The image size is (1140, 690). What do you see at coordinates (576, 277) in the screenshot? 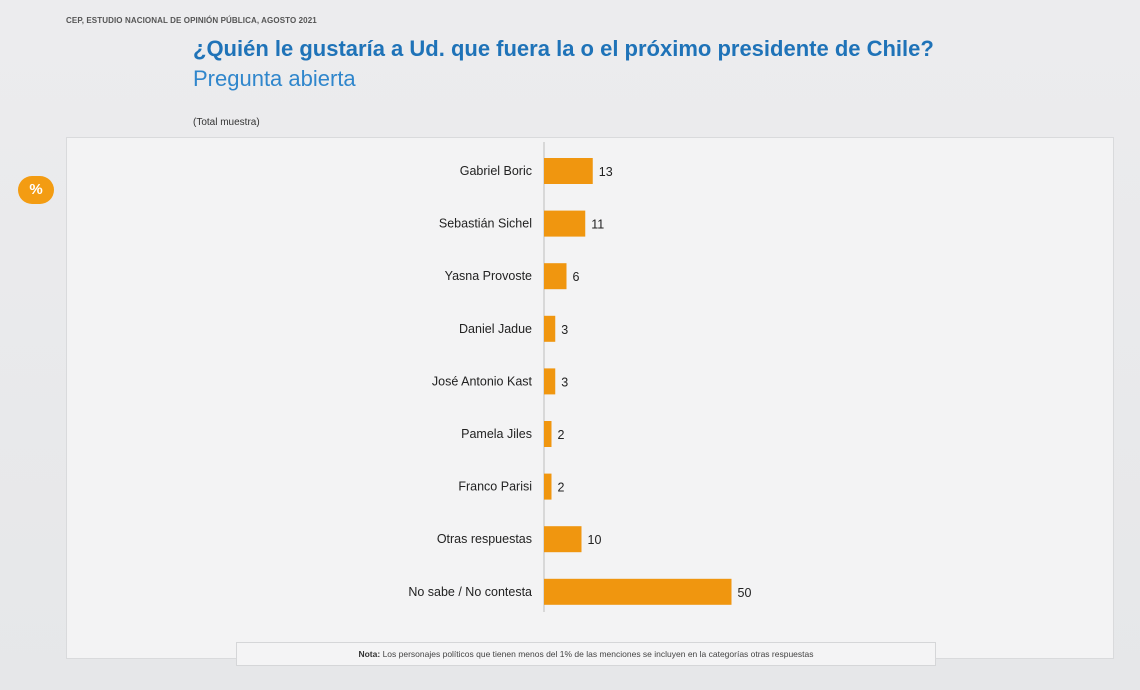
I see `data-label: 6` at bounding box center [576, 277].